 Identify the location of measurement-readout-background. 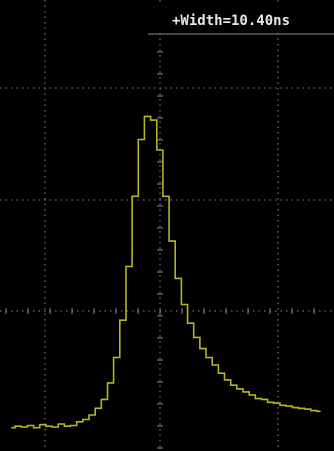
(241, 18).